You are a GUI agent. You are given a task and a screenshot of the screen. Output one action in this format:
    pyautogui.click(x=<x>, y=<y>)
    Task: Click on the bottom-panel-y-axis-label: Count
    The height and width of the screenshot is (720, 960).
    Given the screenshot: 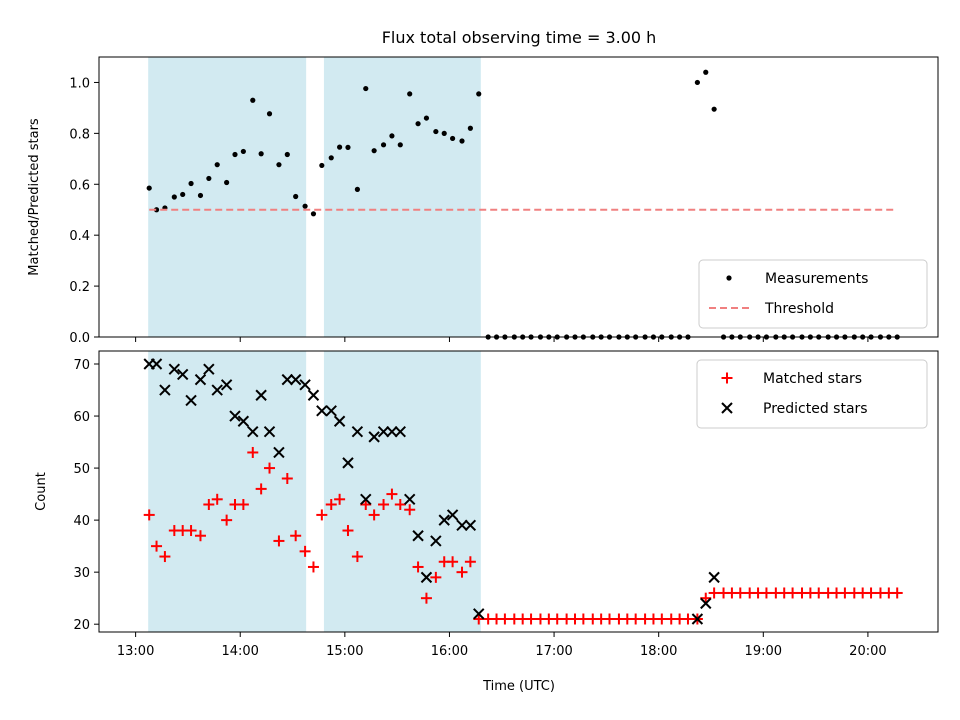 What is the action you would take?
    pyautogui.click(x=41, y=491)
    